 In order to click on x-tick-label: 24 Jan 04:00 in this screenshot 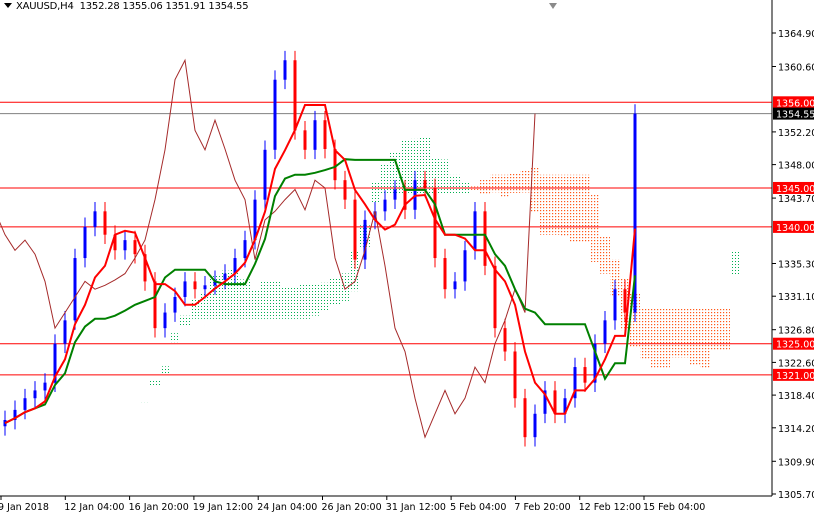, I will do `click(287, 507)`.